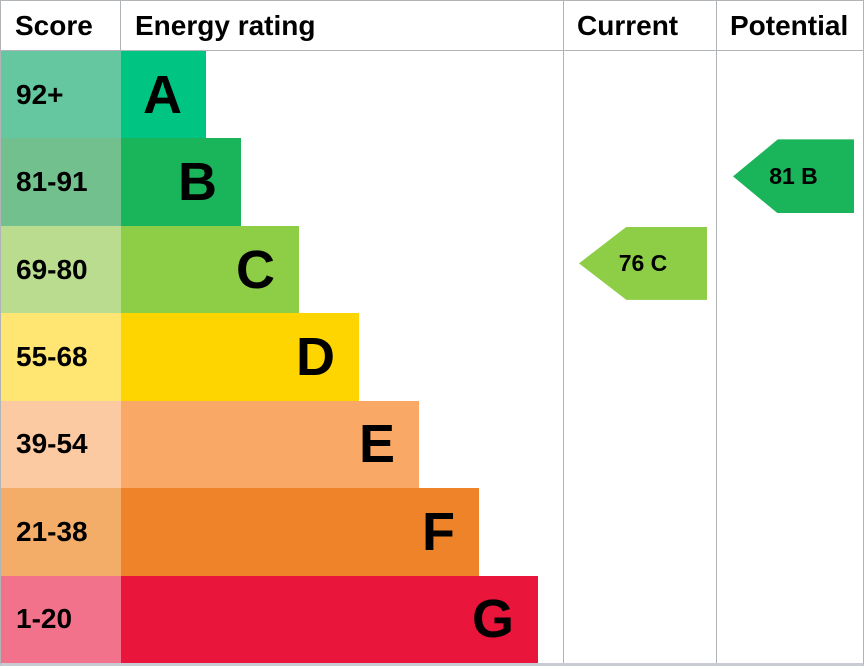 The image size is (864, 666). I want to click on bar-area: A, so click(342, 95).